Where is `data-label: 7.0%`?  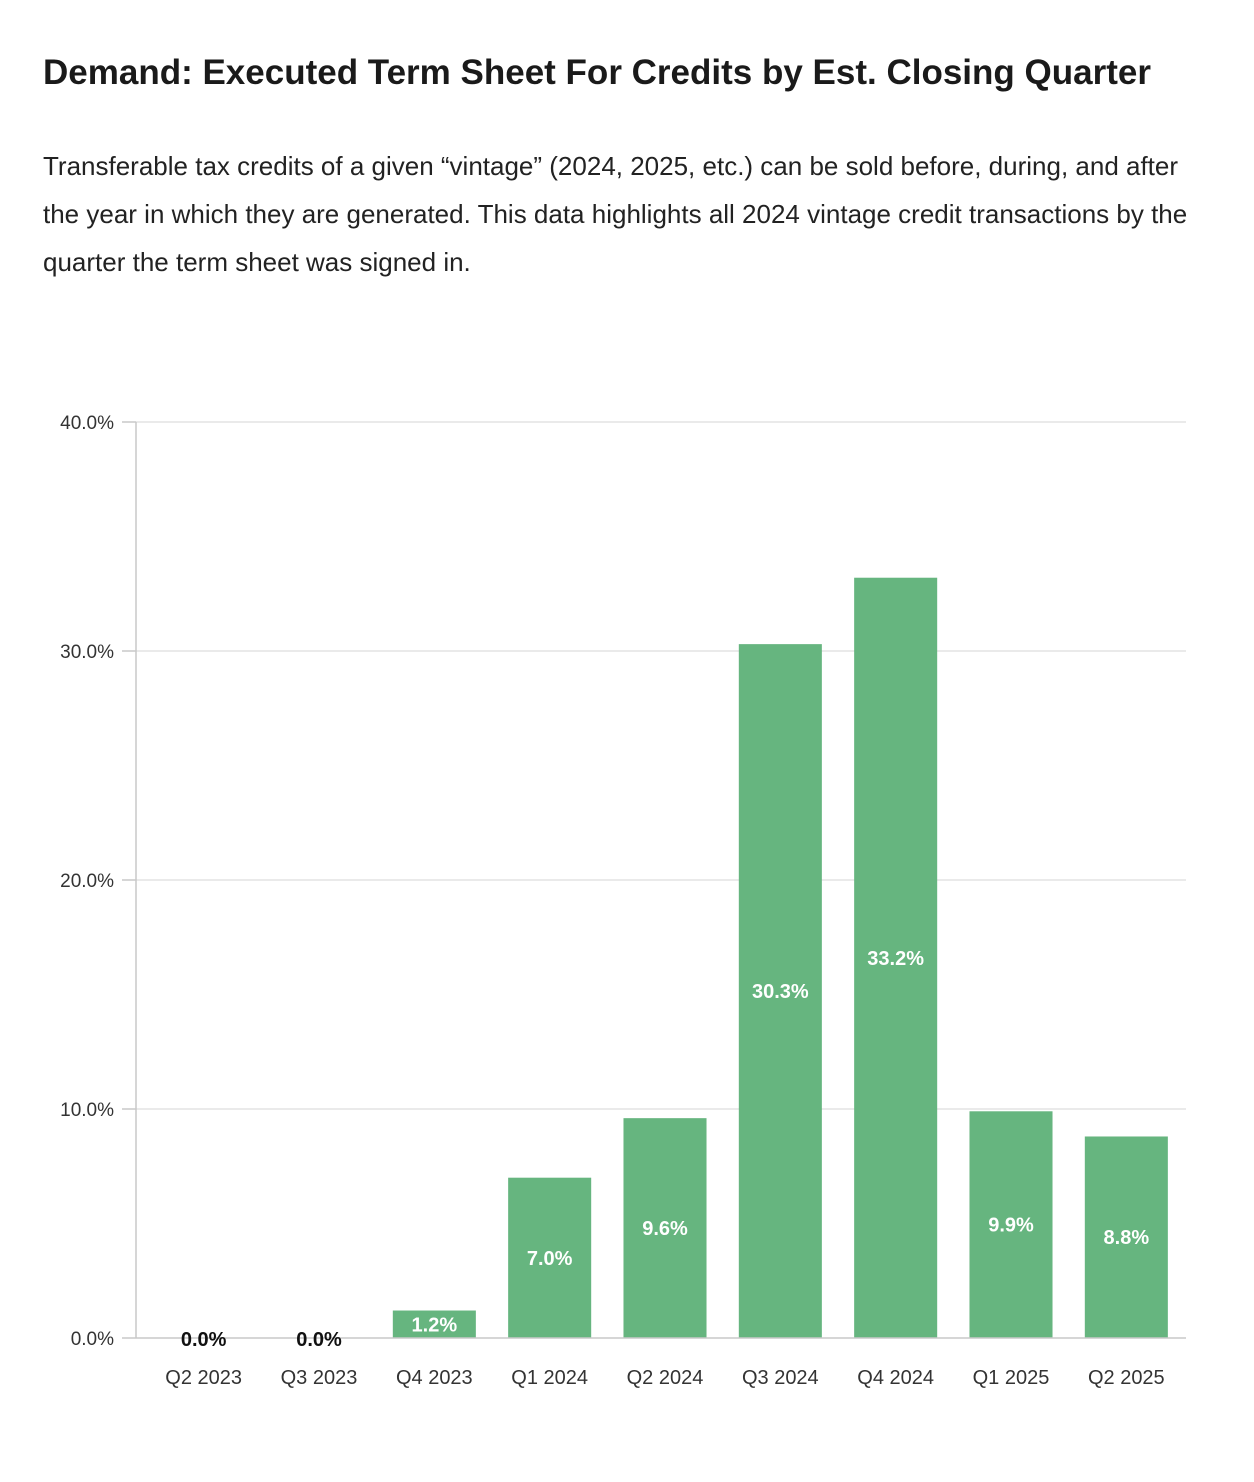 data-label: 7.0% is located at coordinates (550, 1259).